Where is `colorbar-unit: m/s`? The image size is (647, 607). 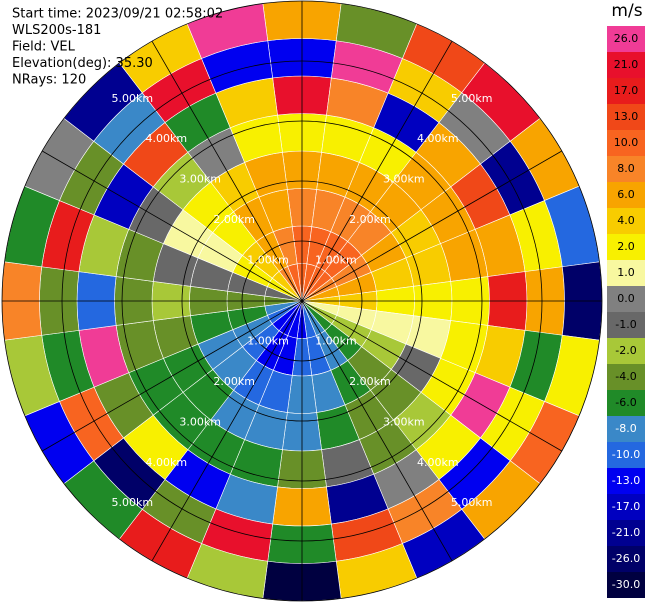
colorbar-unit: m/s is located at coordinates (626, 11).